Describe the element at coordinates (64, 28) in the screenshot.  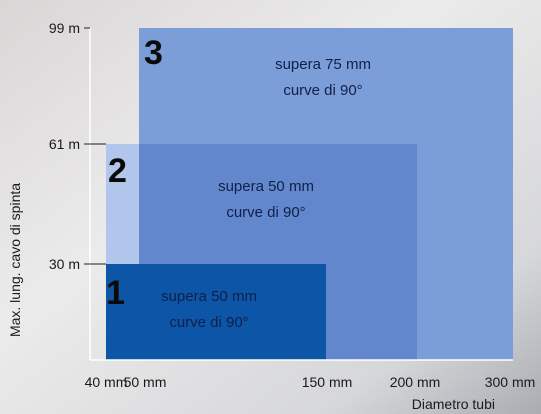
I see `y-tick: 99 m` at that location.